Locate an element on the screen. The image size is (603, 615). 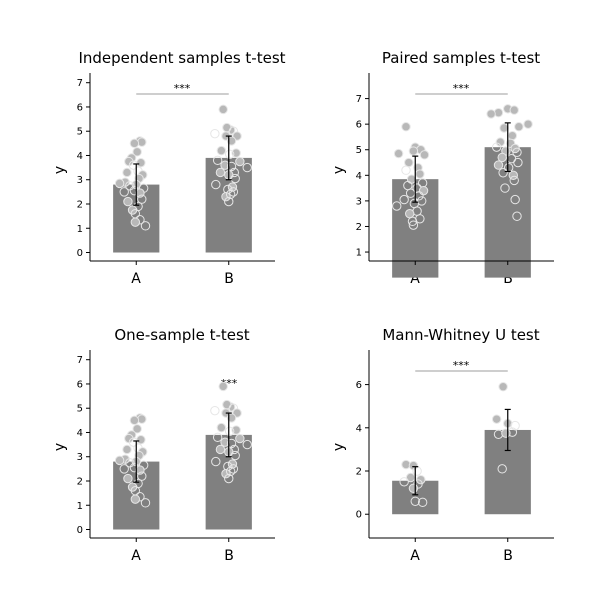
chart-title: Independent samples t-test is located at coordinates (181, 58).